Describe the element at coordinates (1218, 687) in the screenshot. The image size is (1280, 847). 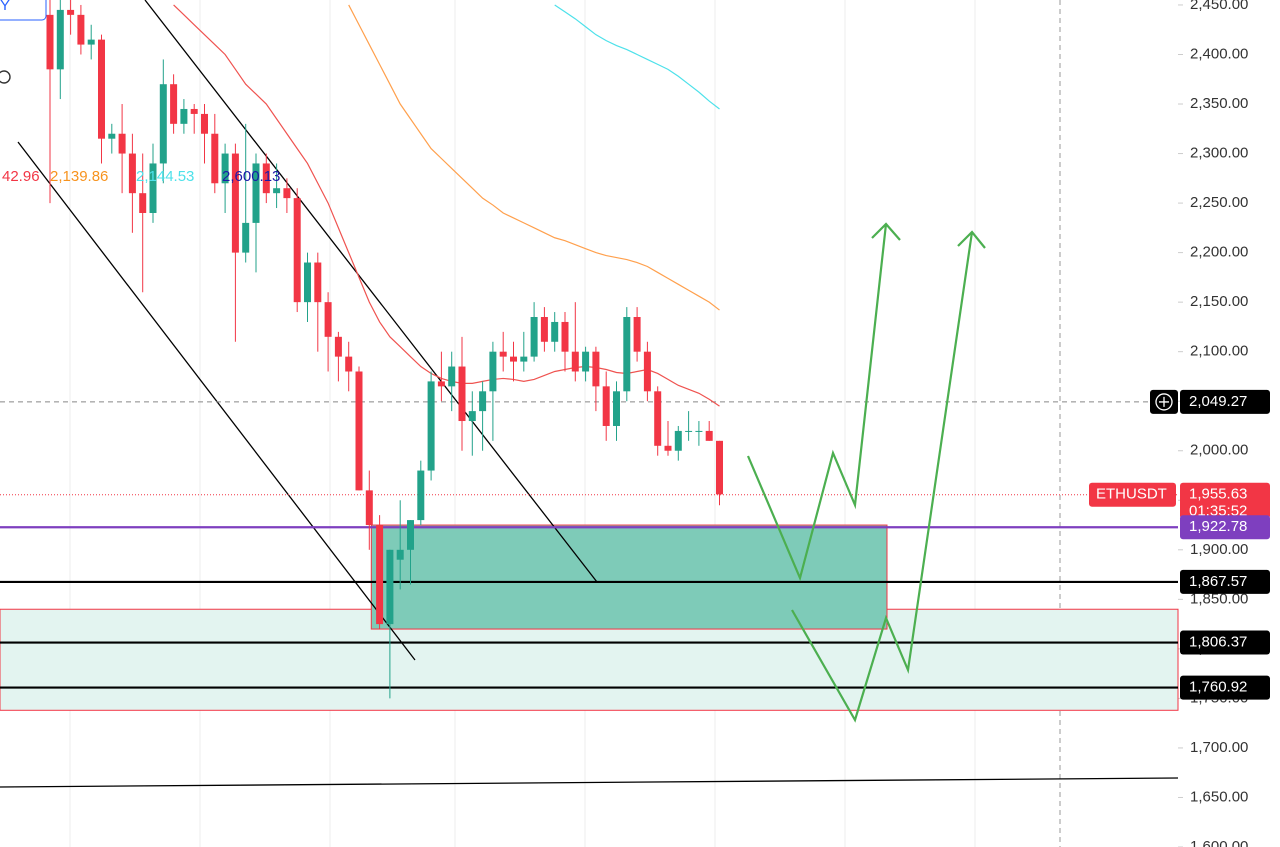
I see `price-label: 1,760.92` at that location.